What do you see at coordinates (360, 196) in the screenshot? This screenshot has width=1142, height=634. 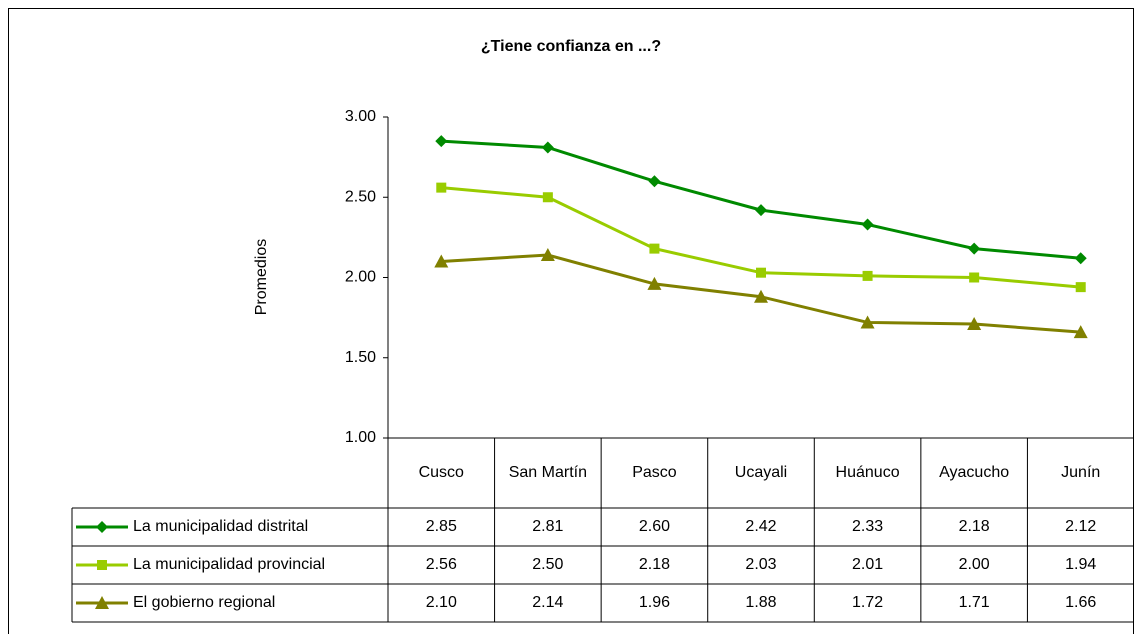 I see `y-tick-label: 2.50` at bounding box center [360, 196].